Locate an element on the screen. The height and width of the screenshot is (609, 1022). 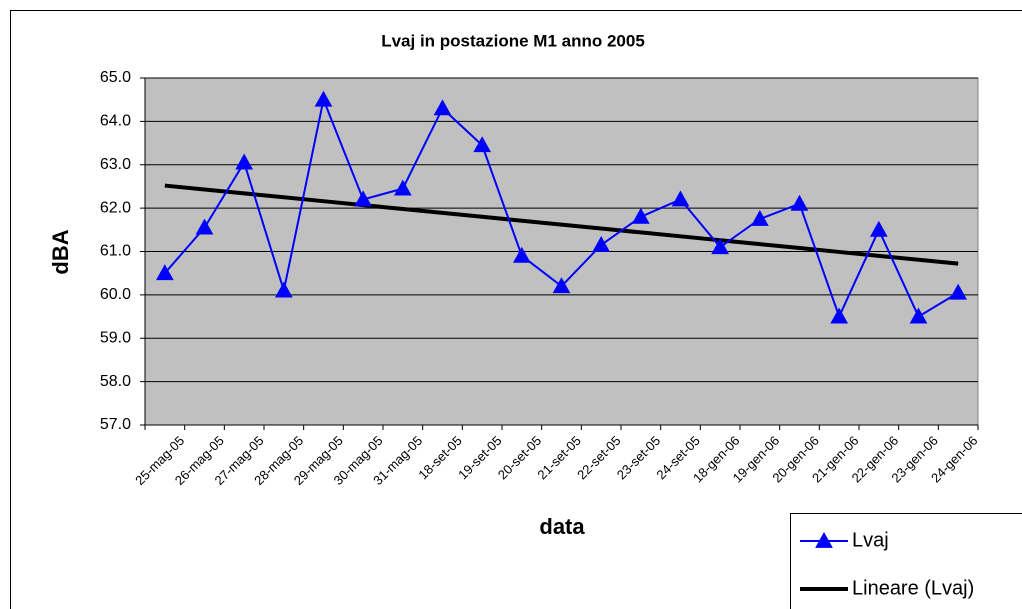
chart-title: Lvaj in postazione M1 anno 2005 is located at coordinates (513, 40).